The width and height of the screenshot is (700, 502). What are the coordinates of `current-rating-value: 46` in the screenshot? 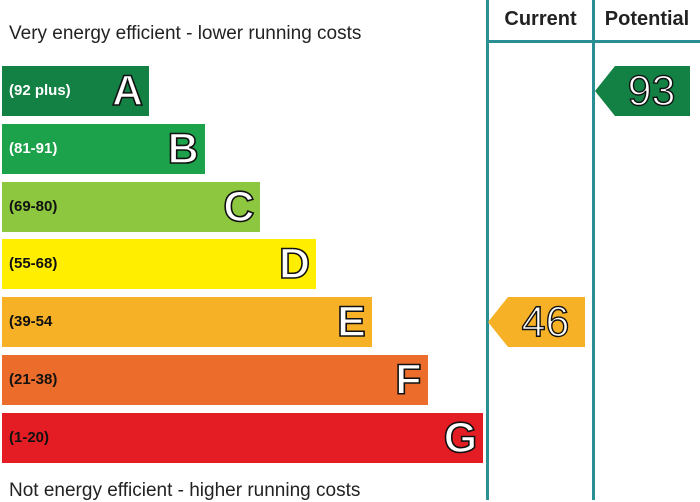 It's located at (545, 322).